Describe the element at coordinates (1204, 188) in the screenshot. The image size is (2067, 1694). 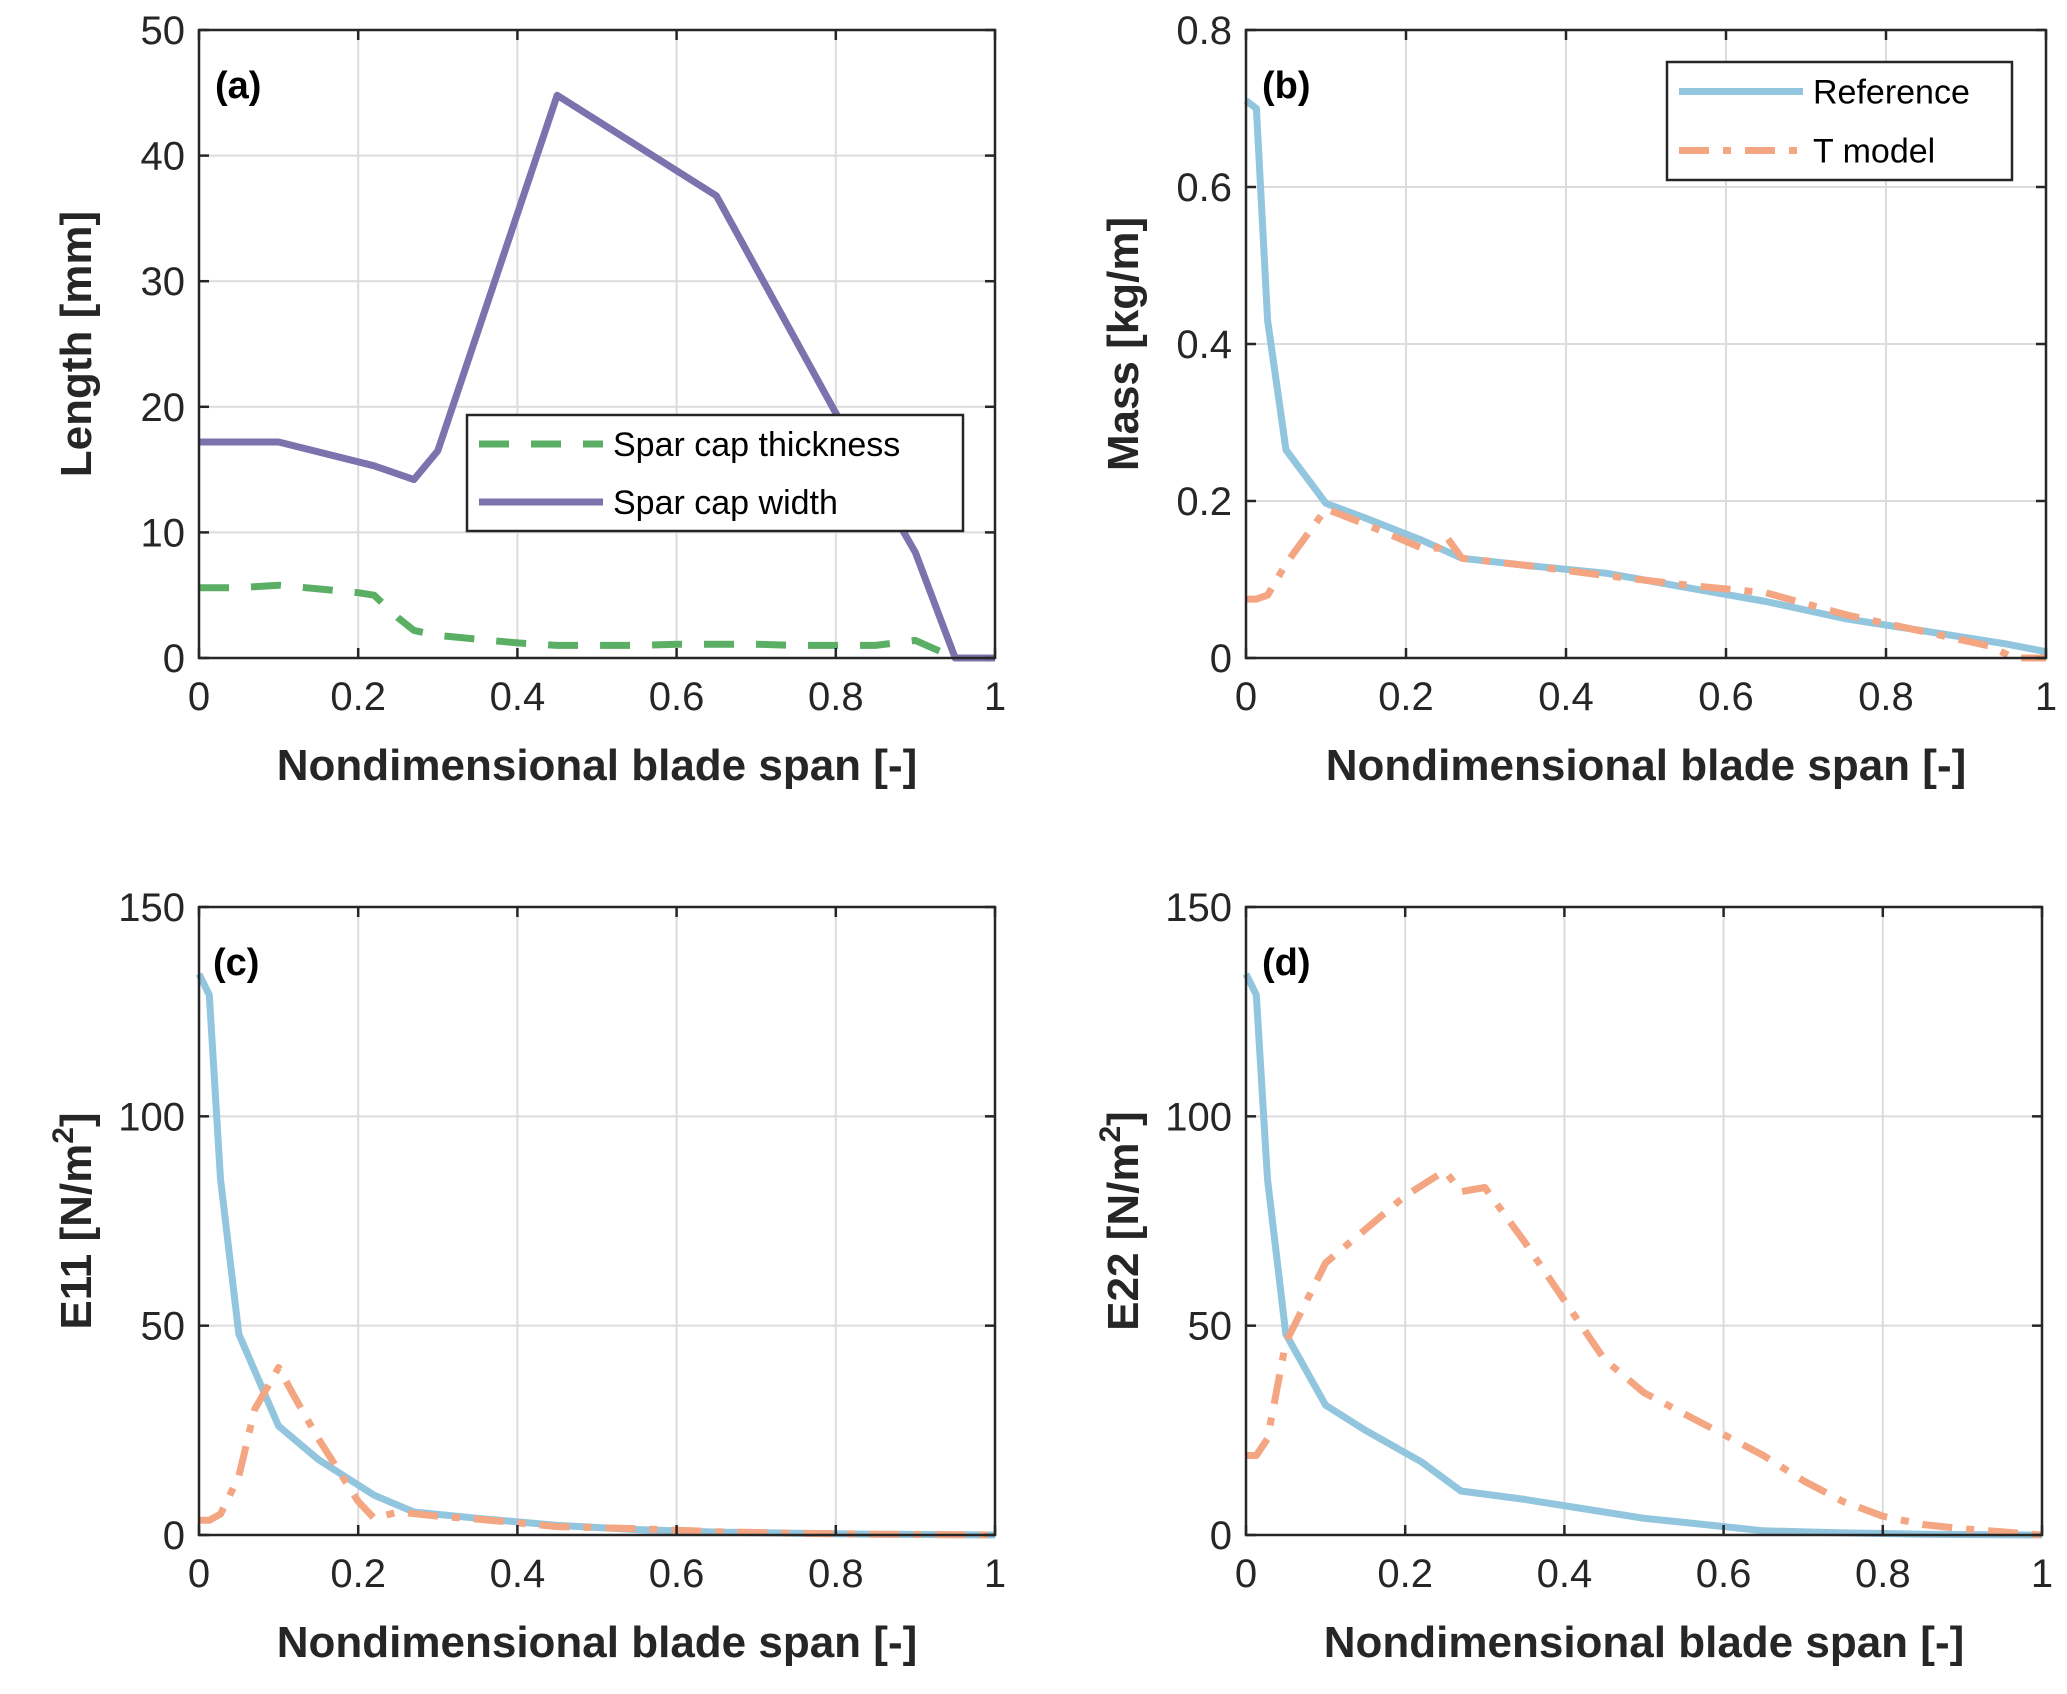
I see `y-tick-label: 0.6` at that location.